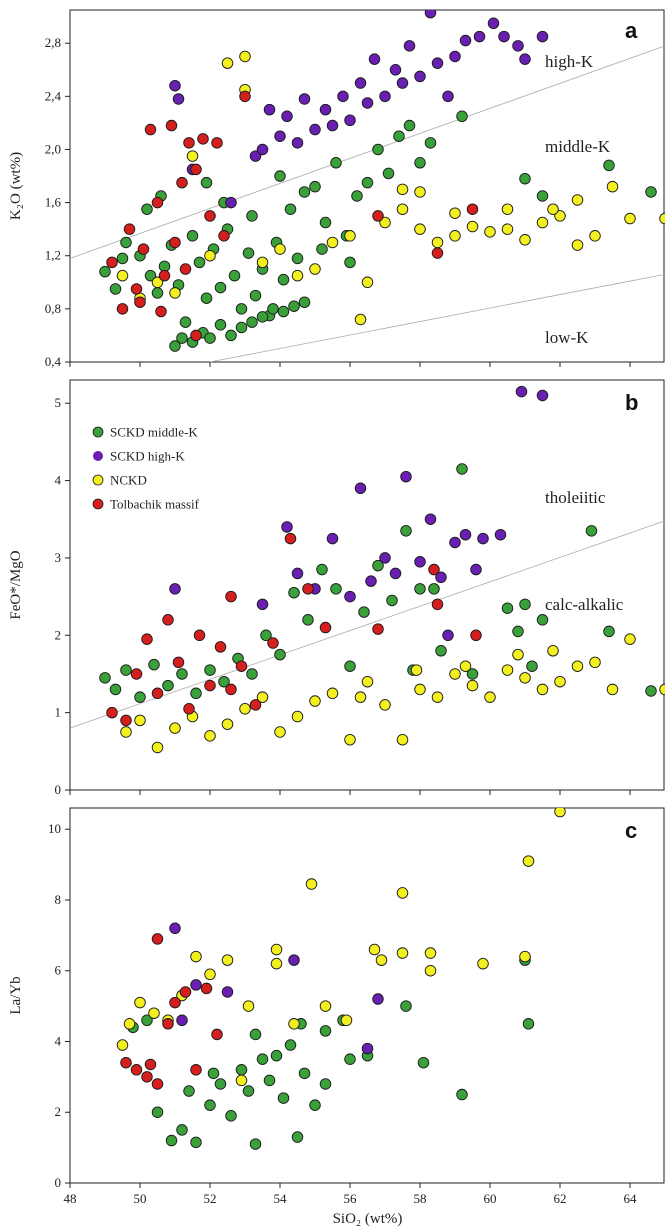 The height and width of the screenshot is (1230, 665). Describe the element at coordinates (490, 1198) in the screenshot. I see `x-tick-label: 60` at that location.